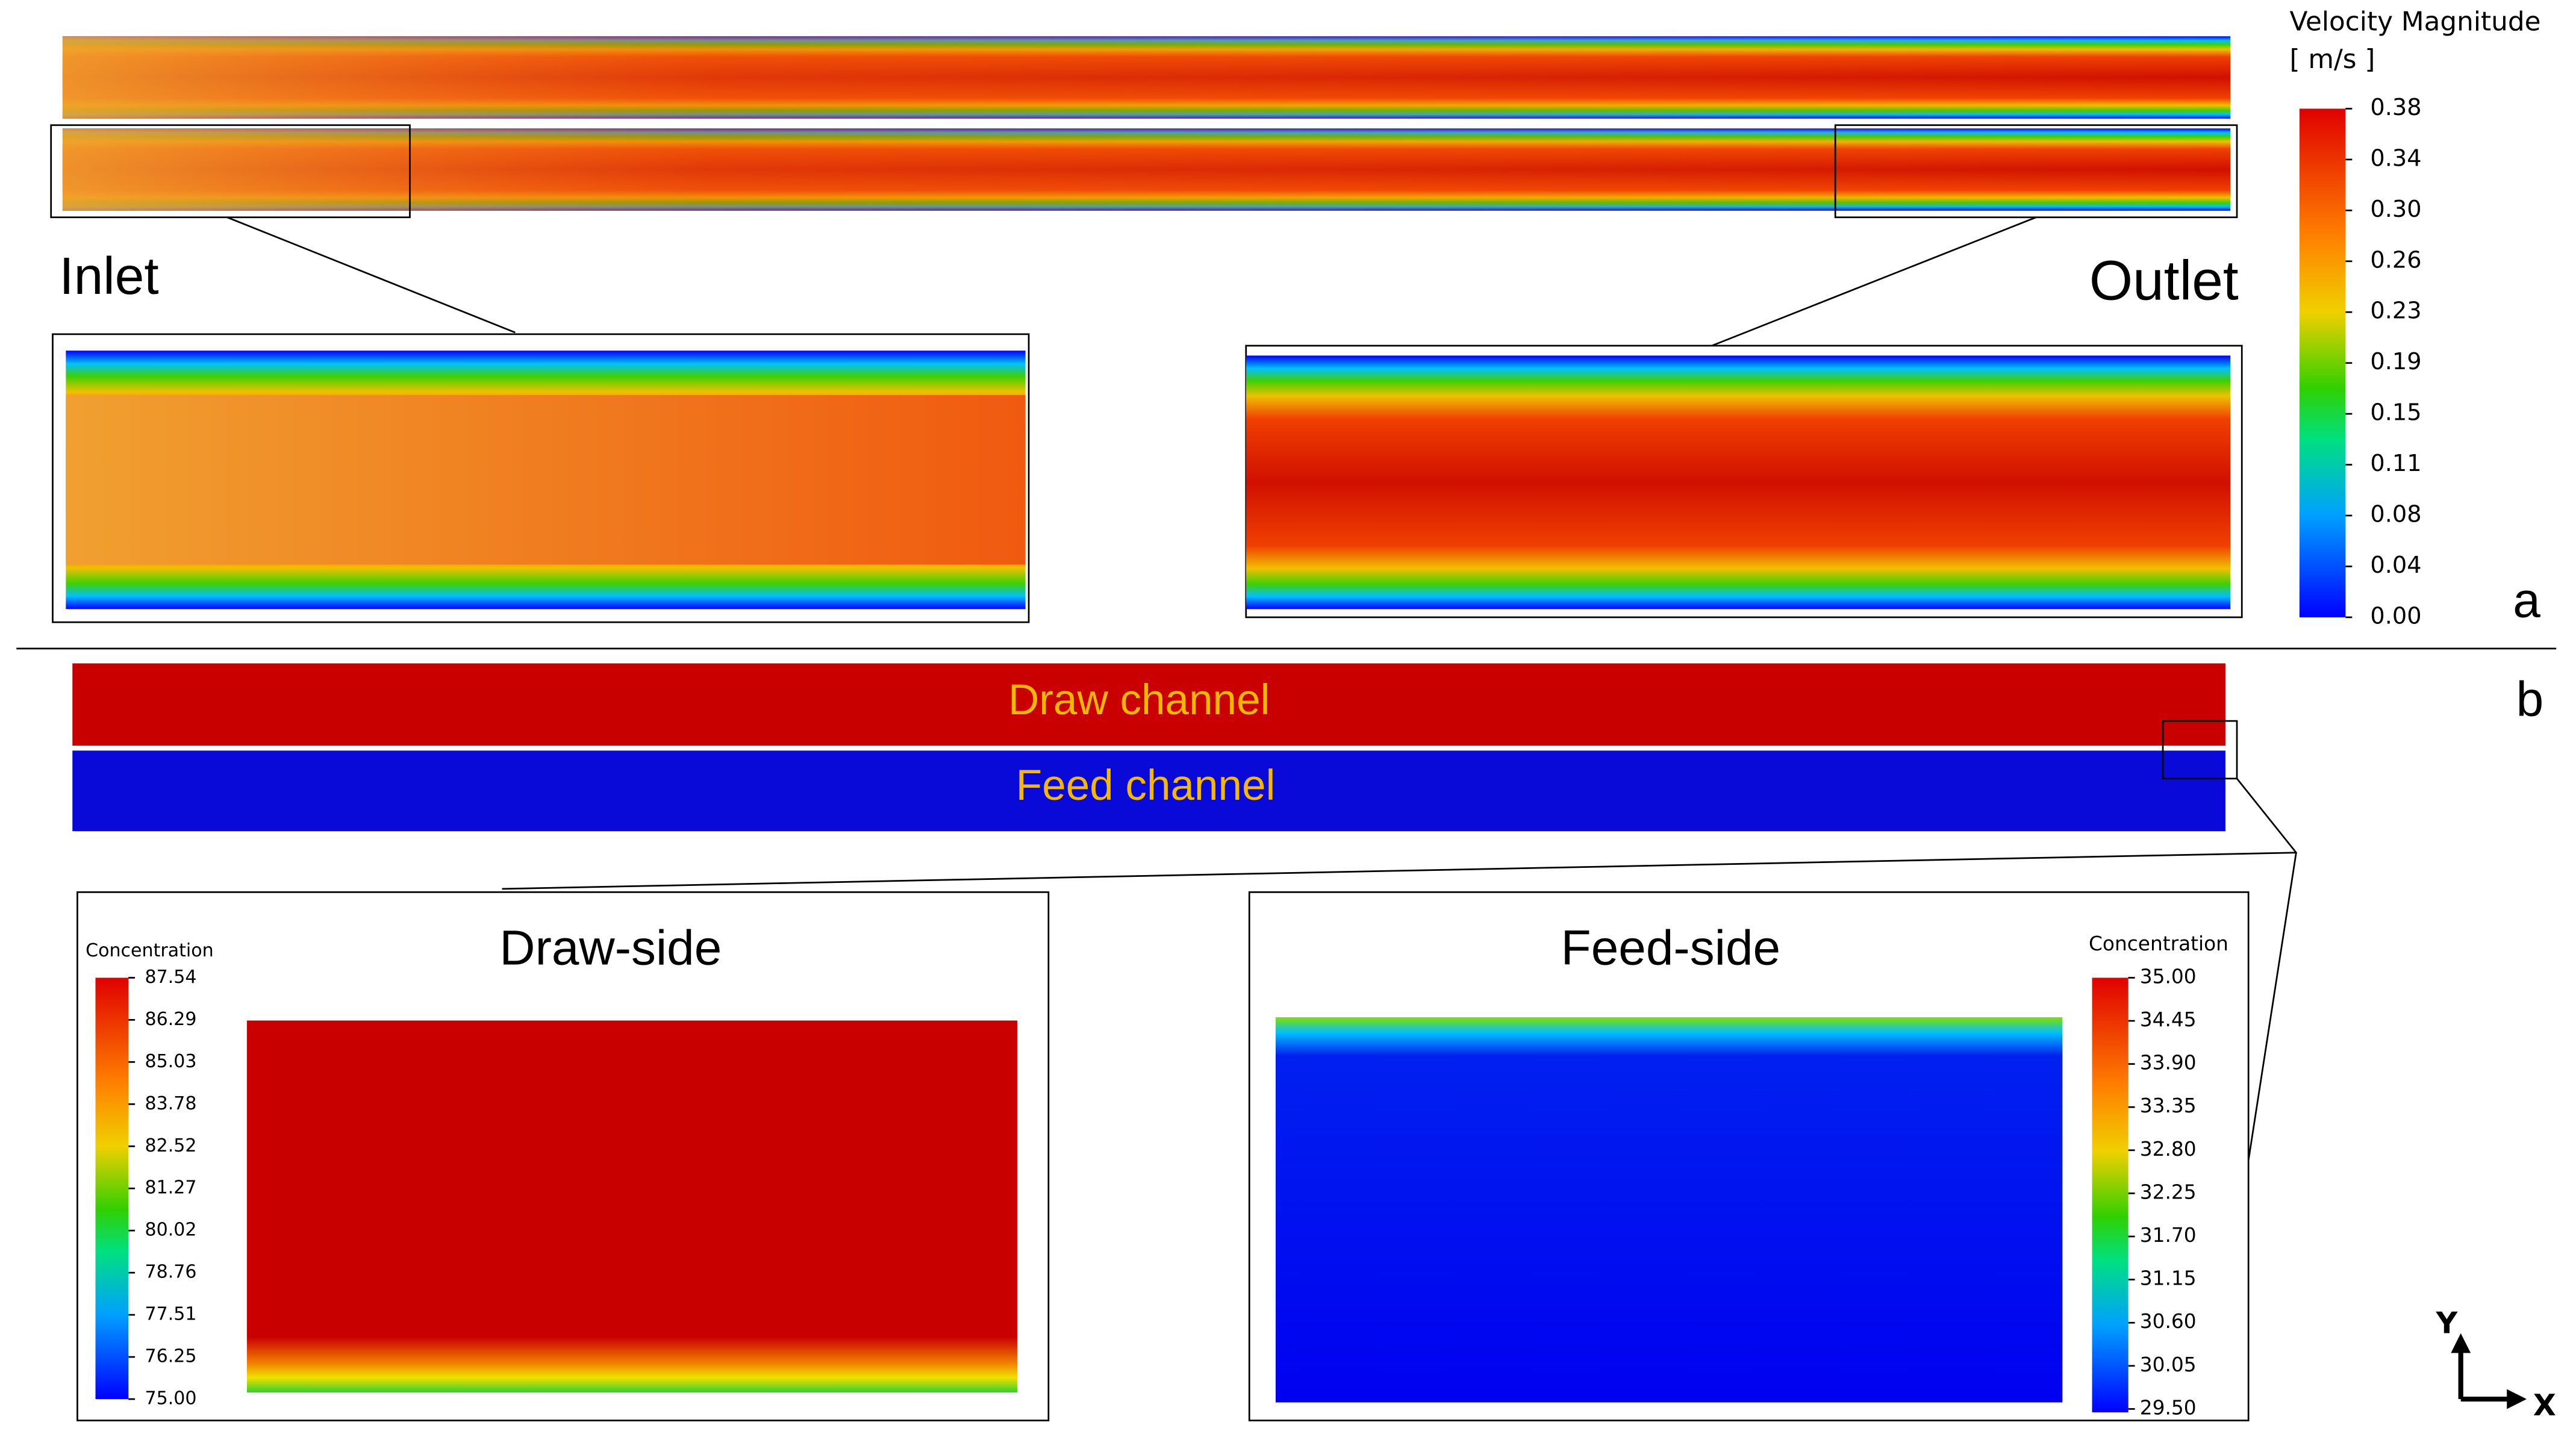 This screenshot has width=2576, height=1437. What do you see at coordinates (108, 275) in the screenshot?
I see `inlet-label: Inlet` at bounding box center [108, 275].